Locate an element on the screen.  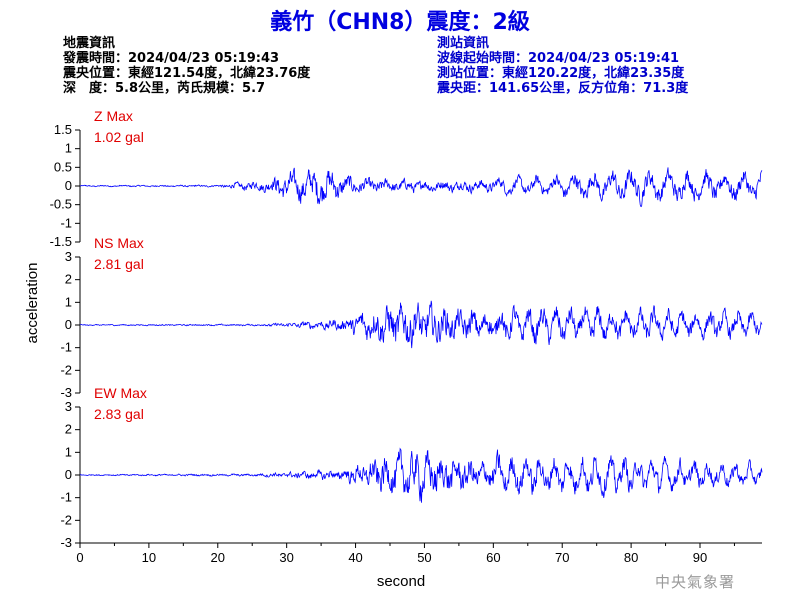
quake-depth-magnitude: 深 度：5.8公里，芮氏規模：5.7 is located at coordinates (164, 88).